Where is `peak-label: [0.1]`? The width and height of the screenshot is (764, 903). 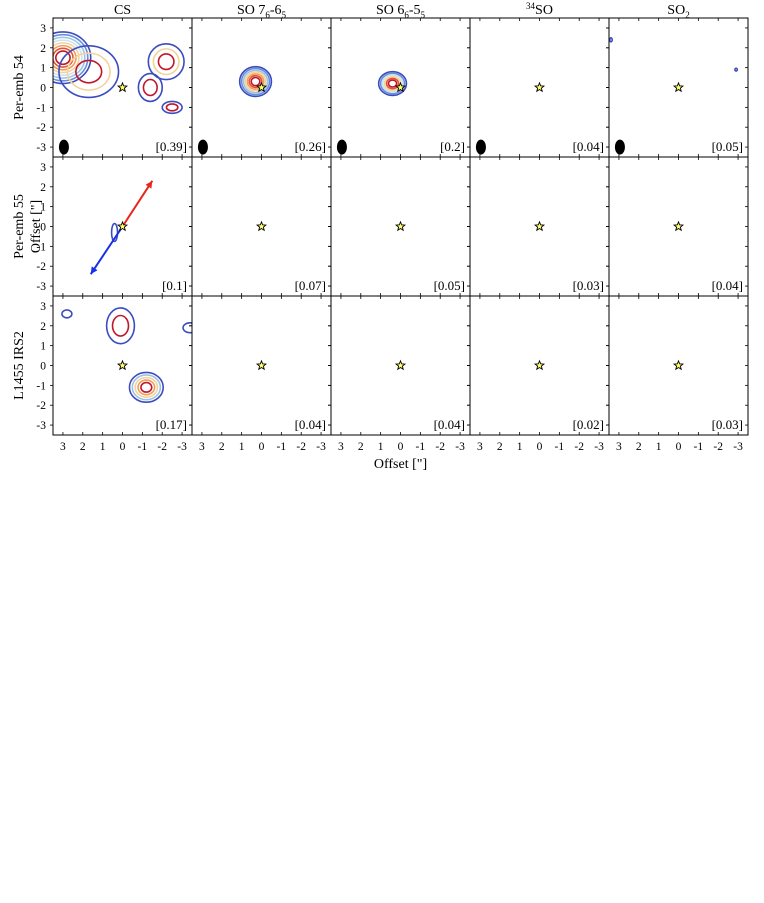 peak-label: [0.1] is located at coordinates (174, 285).